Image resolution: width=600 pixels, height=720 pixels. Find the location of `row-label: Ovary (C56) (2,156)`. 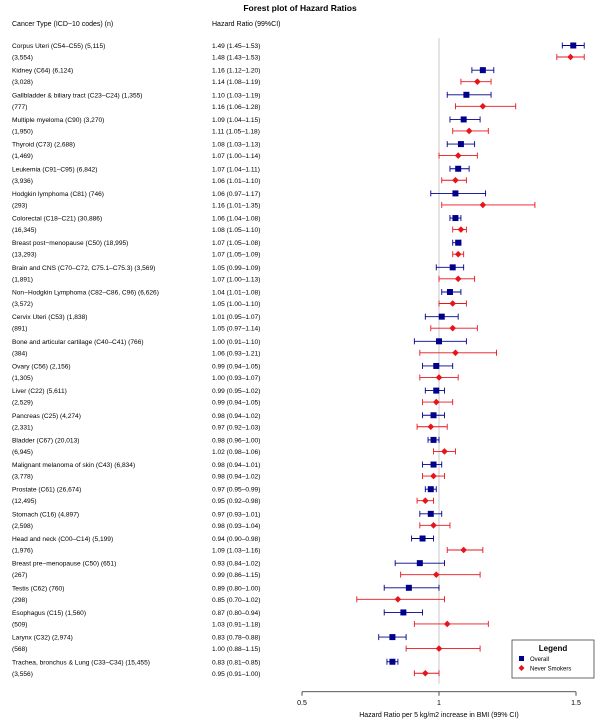

row-label: Ovary (C56) (2,156) is located at coordinates (41, 366).